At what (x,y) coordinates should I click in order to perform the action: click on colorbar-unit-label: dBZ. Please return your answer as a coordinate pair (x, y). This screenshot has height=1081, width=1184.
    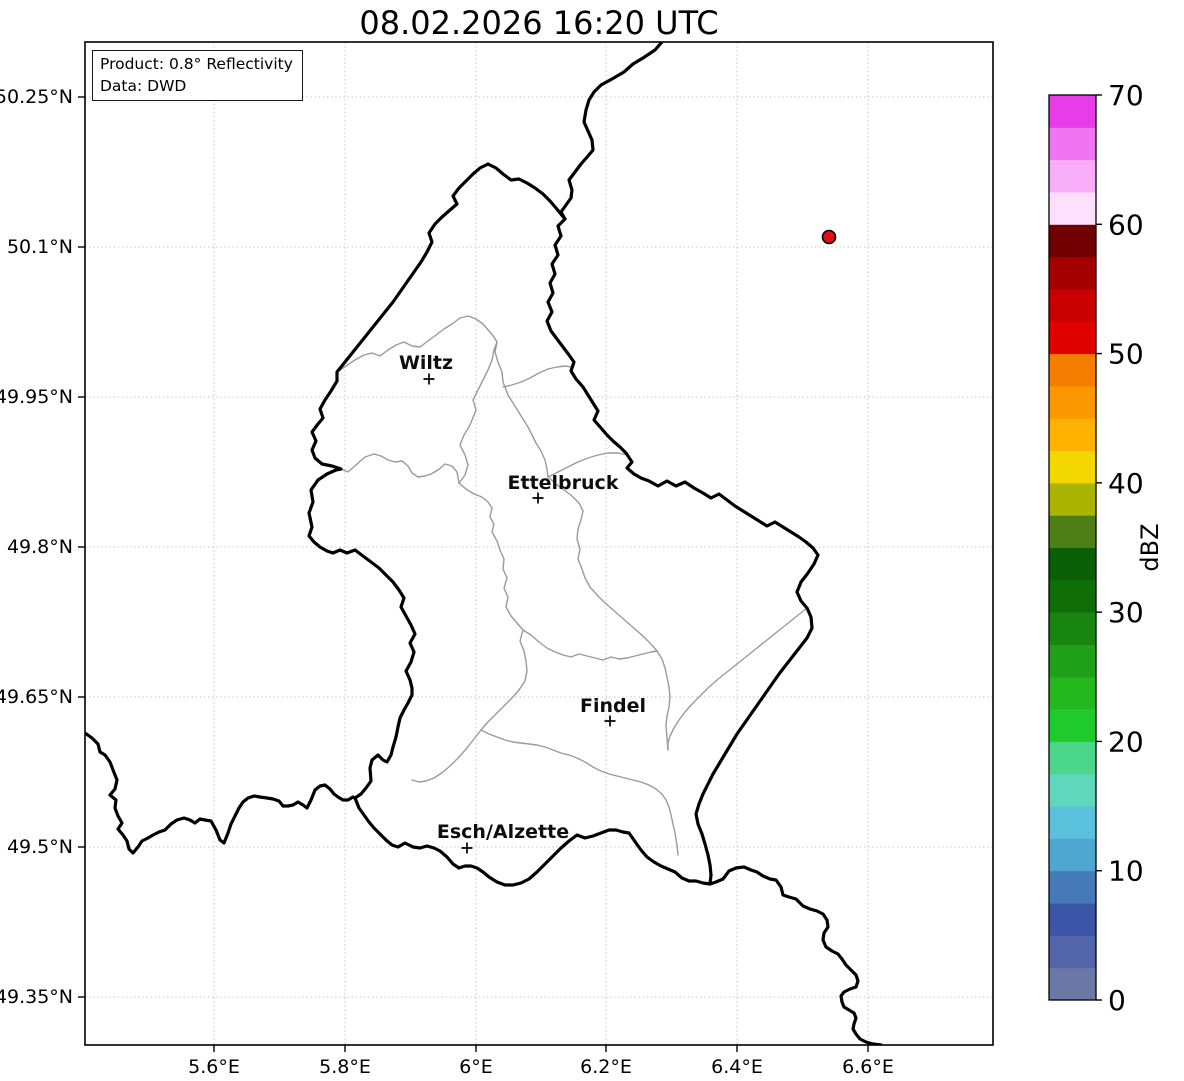
    Looking at the image, I should click on (1150, 547).